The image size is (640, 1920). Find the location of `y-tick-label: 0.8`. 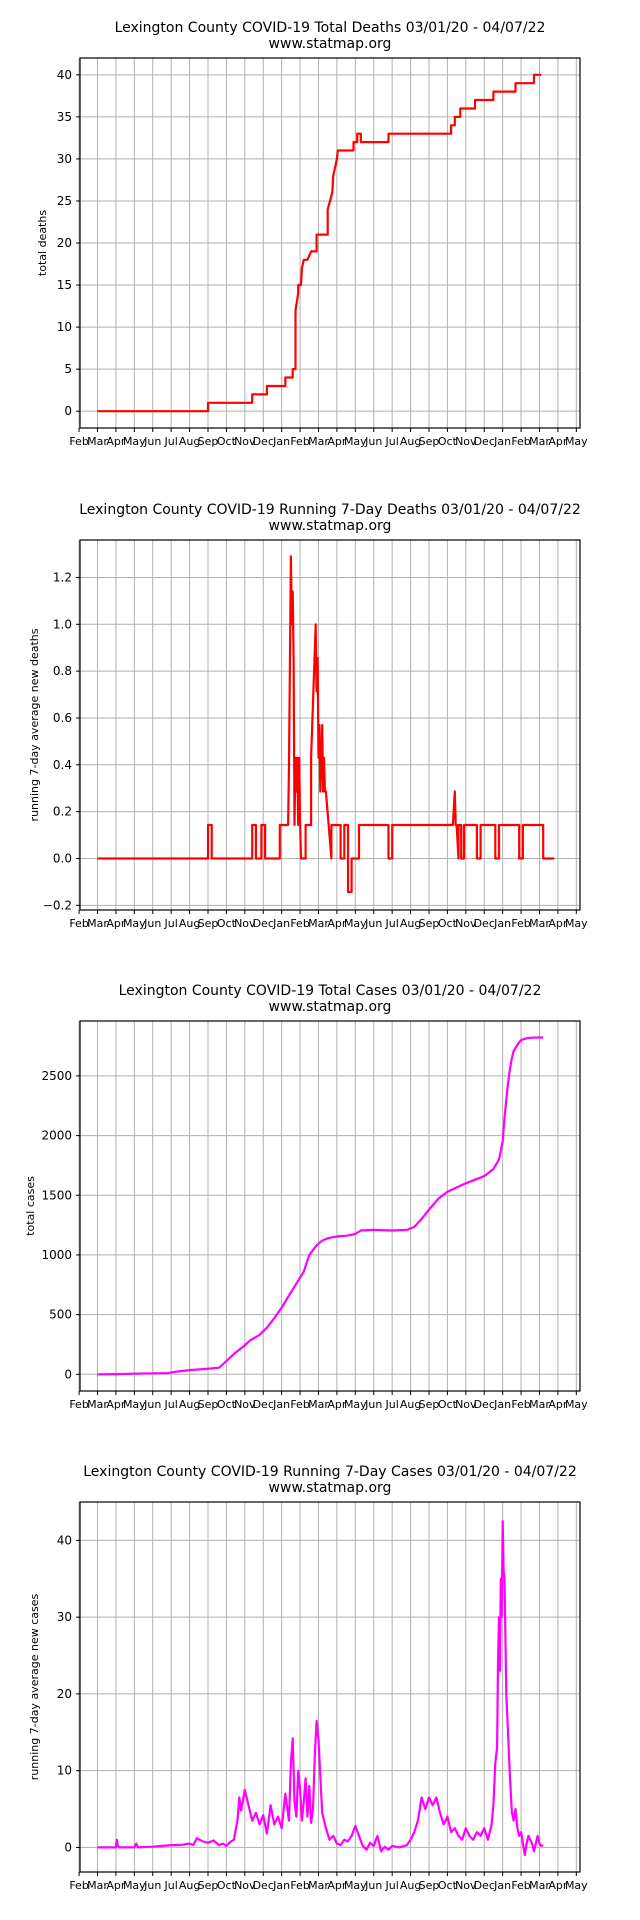

y-tick-label: 0.8 is located at coordinates (62, 671).